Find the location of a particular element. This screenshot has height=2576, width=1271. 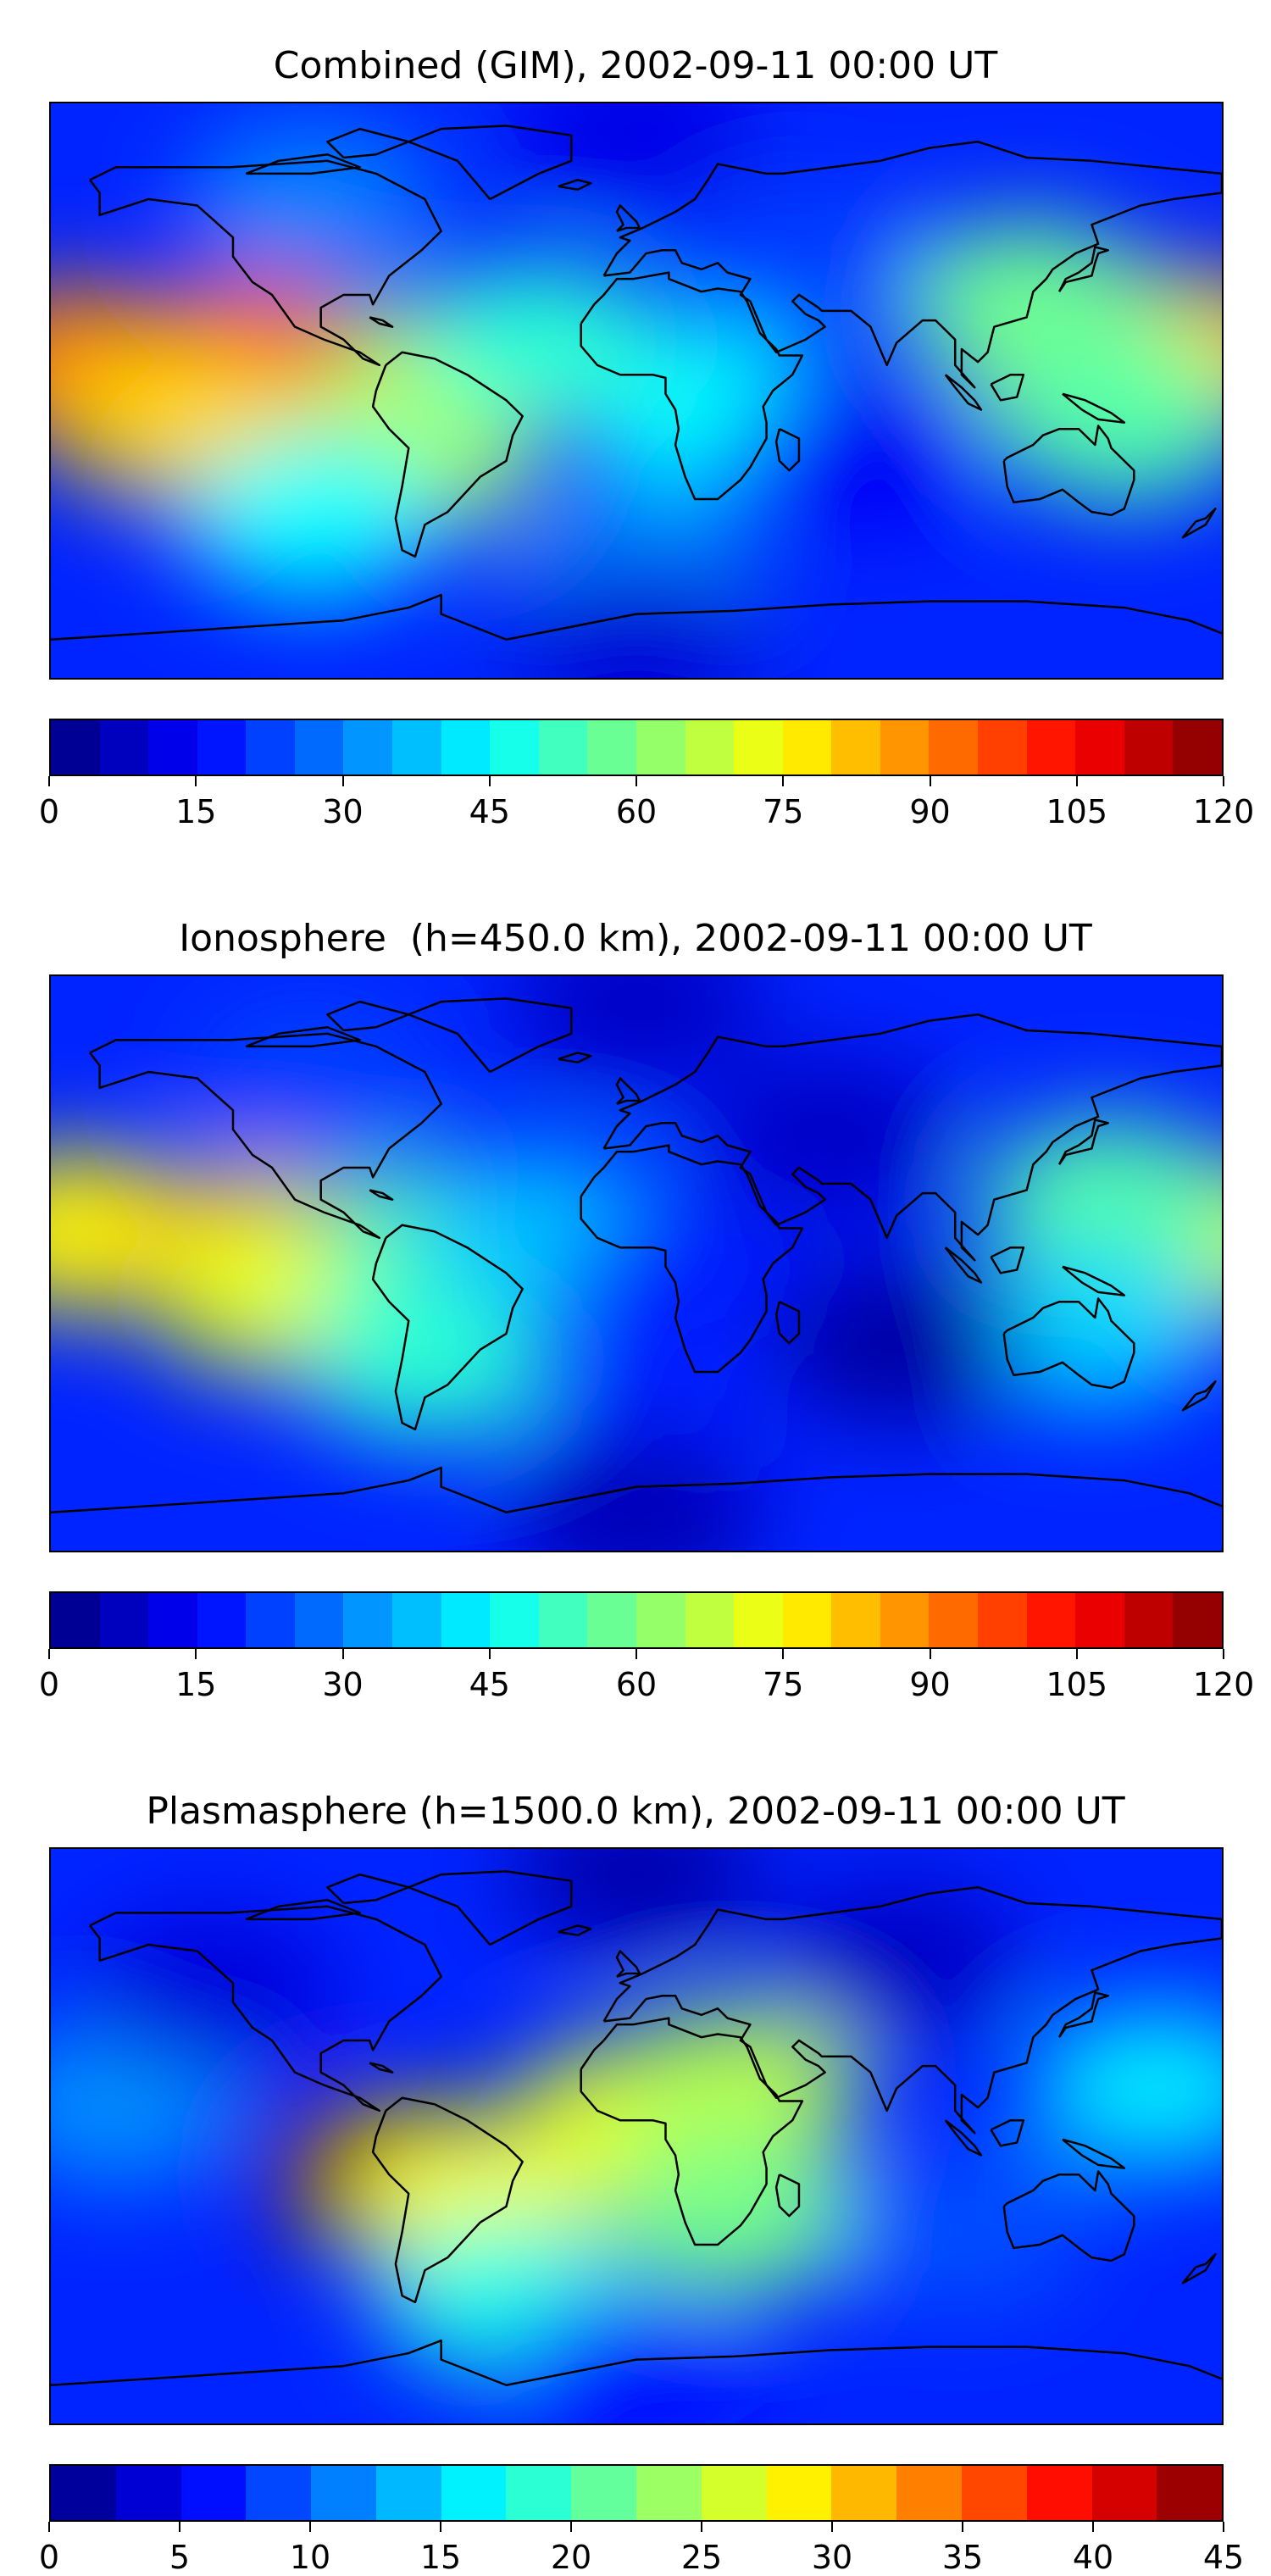

colorbar-tick-label: 75 is located at coordinates (783, 1684).